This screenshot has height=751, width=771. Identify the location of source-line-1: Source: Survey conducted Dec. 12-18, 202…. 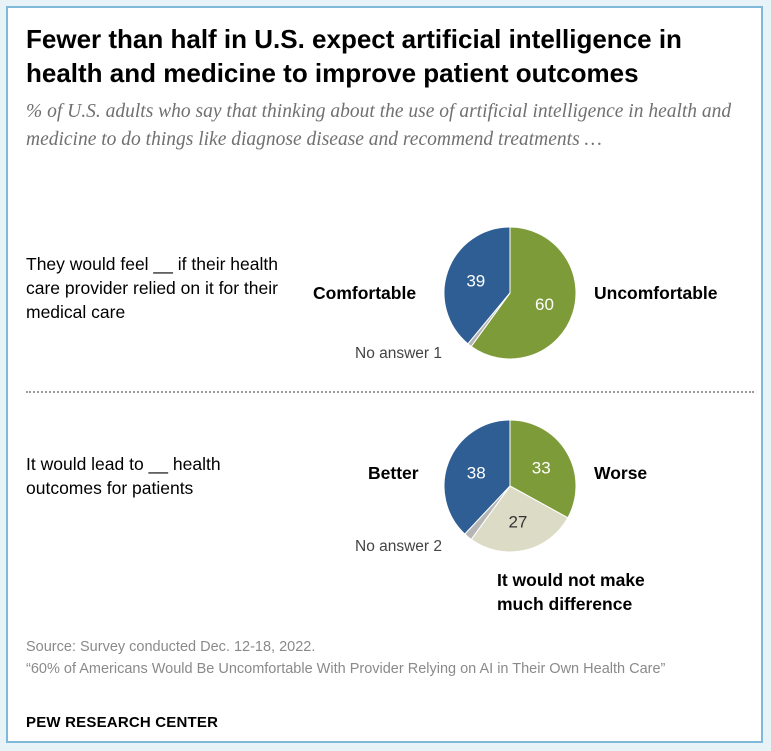
(171, 647).